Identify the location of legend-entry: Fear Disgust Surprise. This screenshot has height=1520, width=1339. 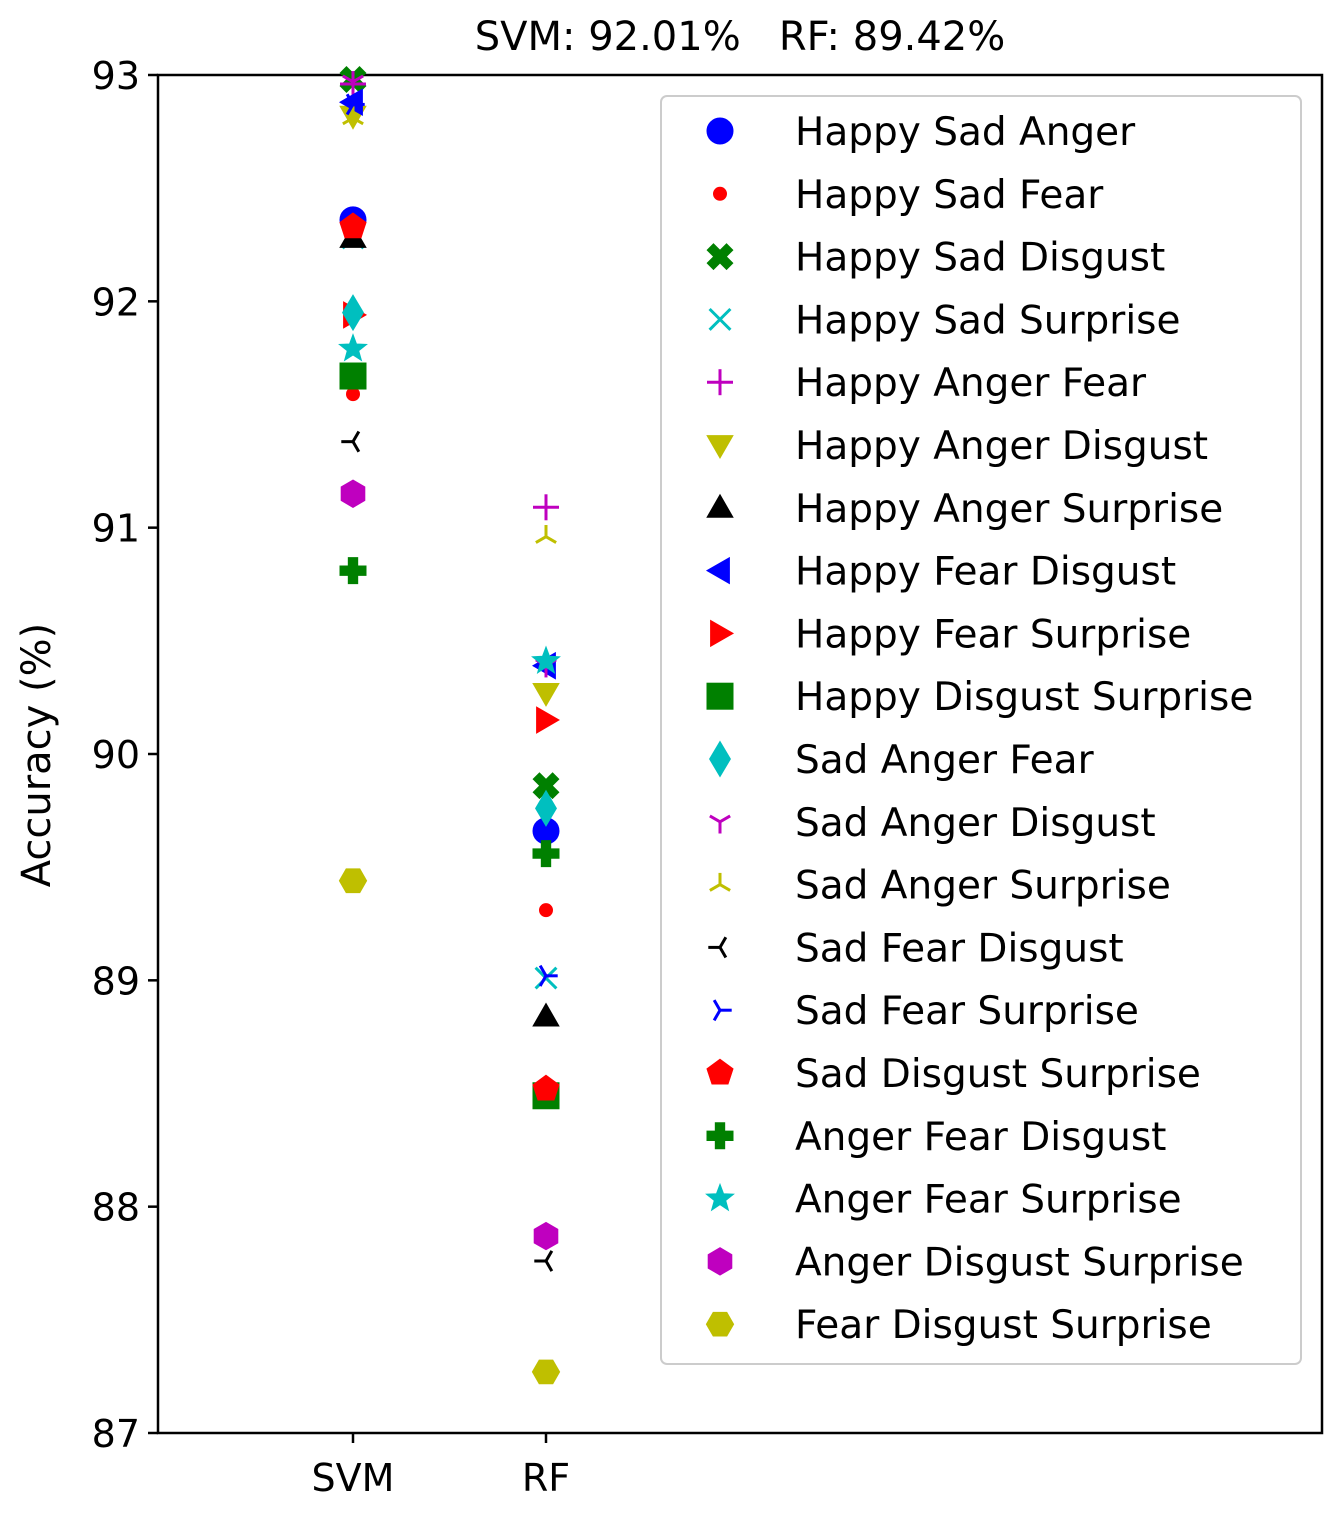
(1003, 1325).